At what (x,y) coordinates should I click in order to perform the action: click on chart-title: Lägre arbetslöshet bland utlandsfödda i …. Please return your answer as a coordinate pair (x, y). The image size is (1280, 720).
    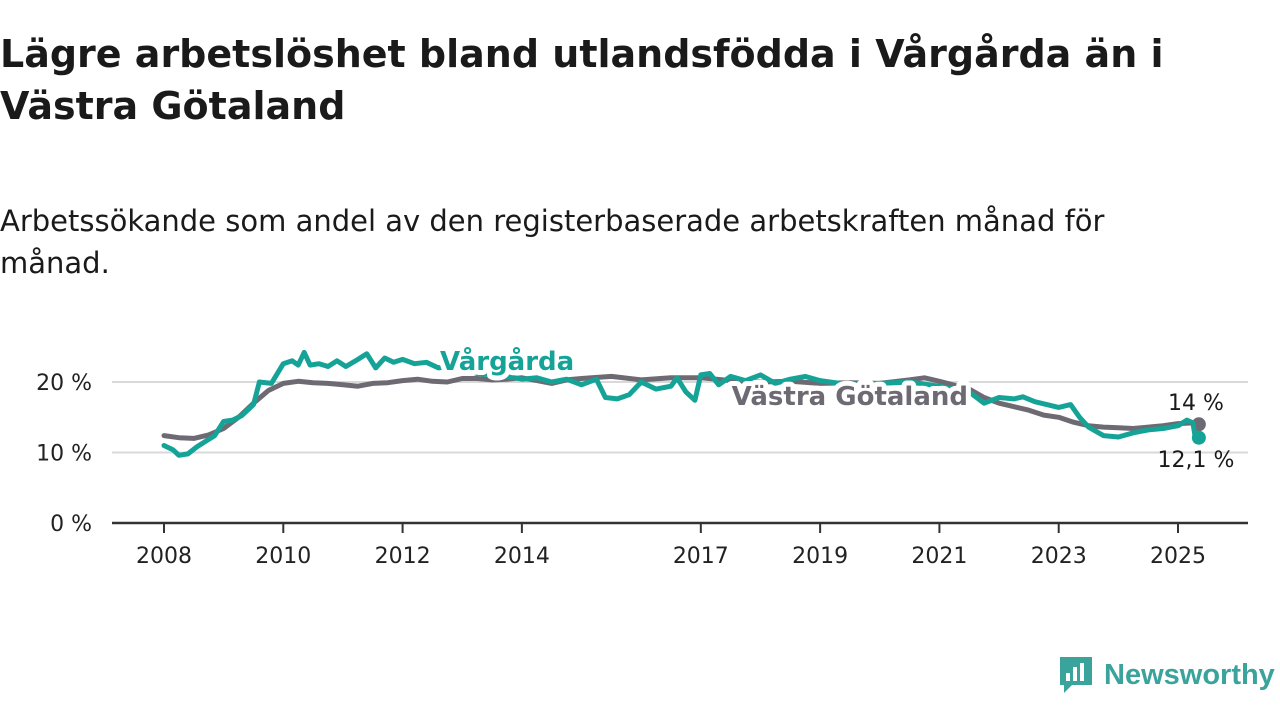
    Looking at the image, I should click on (582, 80).